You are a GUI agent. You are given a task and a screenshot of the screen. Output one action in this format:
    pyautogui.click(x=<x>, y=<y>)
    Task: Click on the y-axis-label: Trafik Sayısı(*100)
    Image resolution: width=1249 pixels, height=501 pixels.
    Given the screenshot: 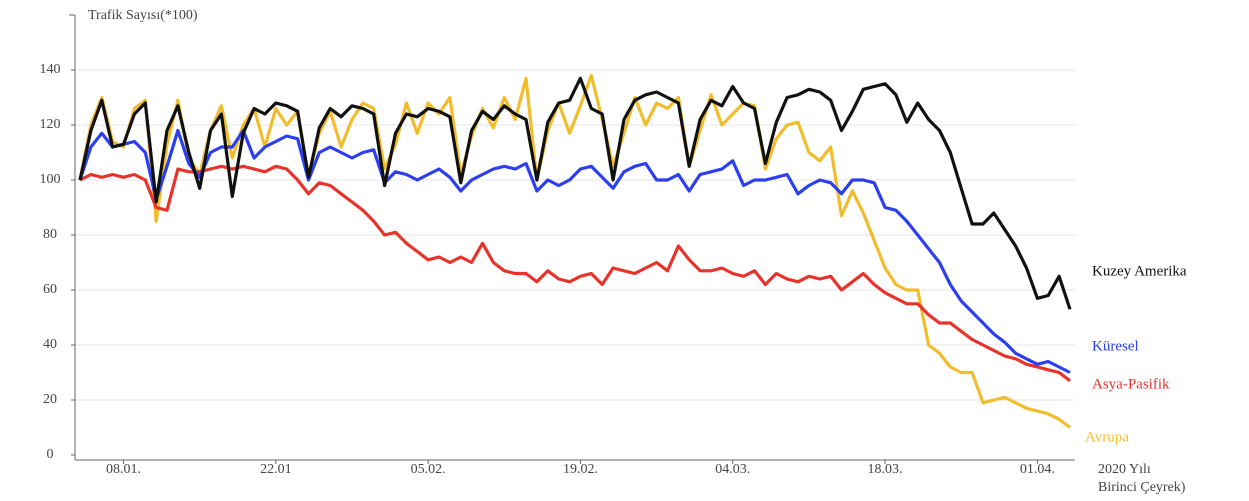 What is the action you would take?
    pyautogui.click(x=143, y=15)
    